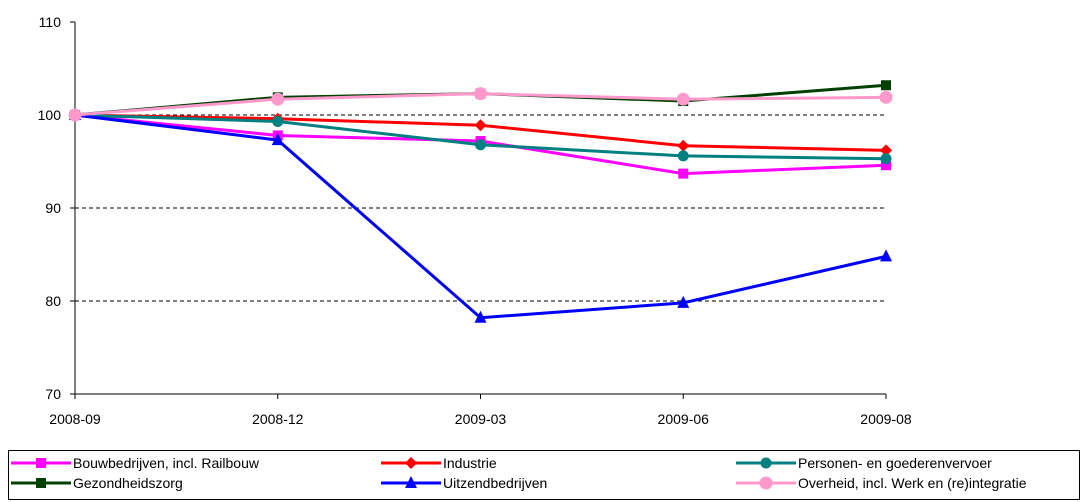 This screenshot has width=1082, height=502. What do you see at coordinates (53, 208) in the screenshot?
I see `y-tick-label: 90` at bounding box center [53, 208].